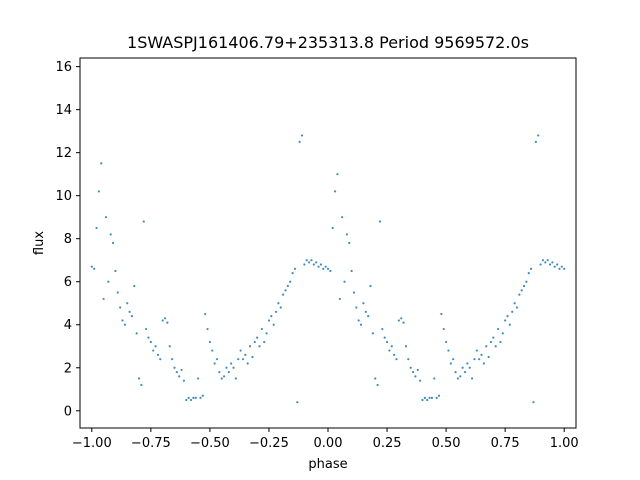  What do you see at coordinates (564, 443) in the screenshot?
I see `x-tick-label: 1.00` at bounding box center [564, 443].